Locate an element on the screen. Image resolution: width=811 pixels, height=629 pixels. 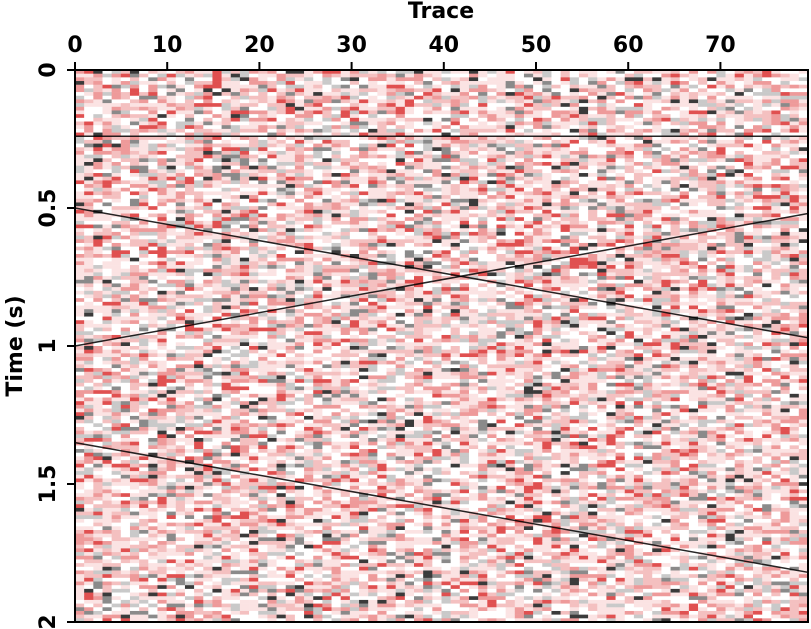
y-tick-label: 0.5 is located at coordinates (48, 208).